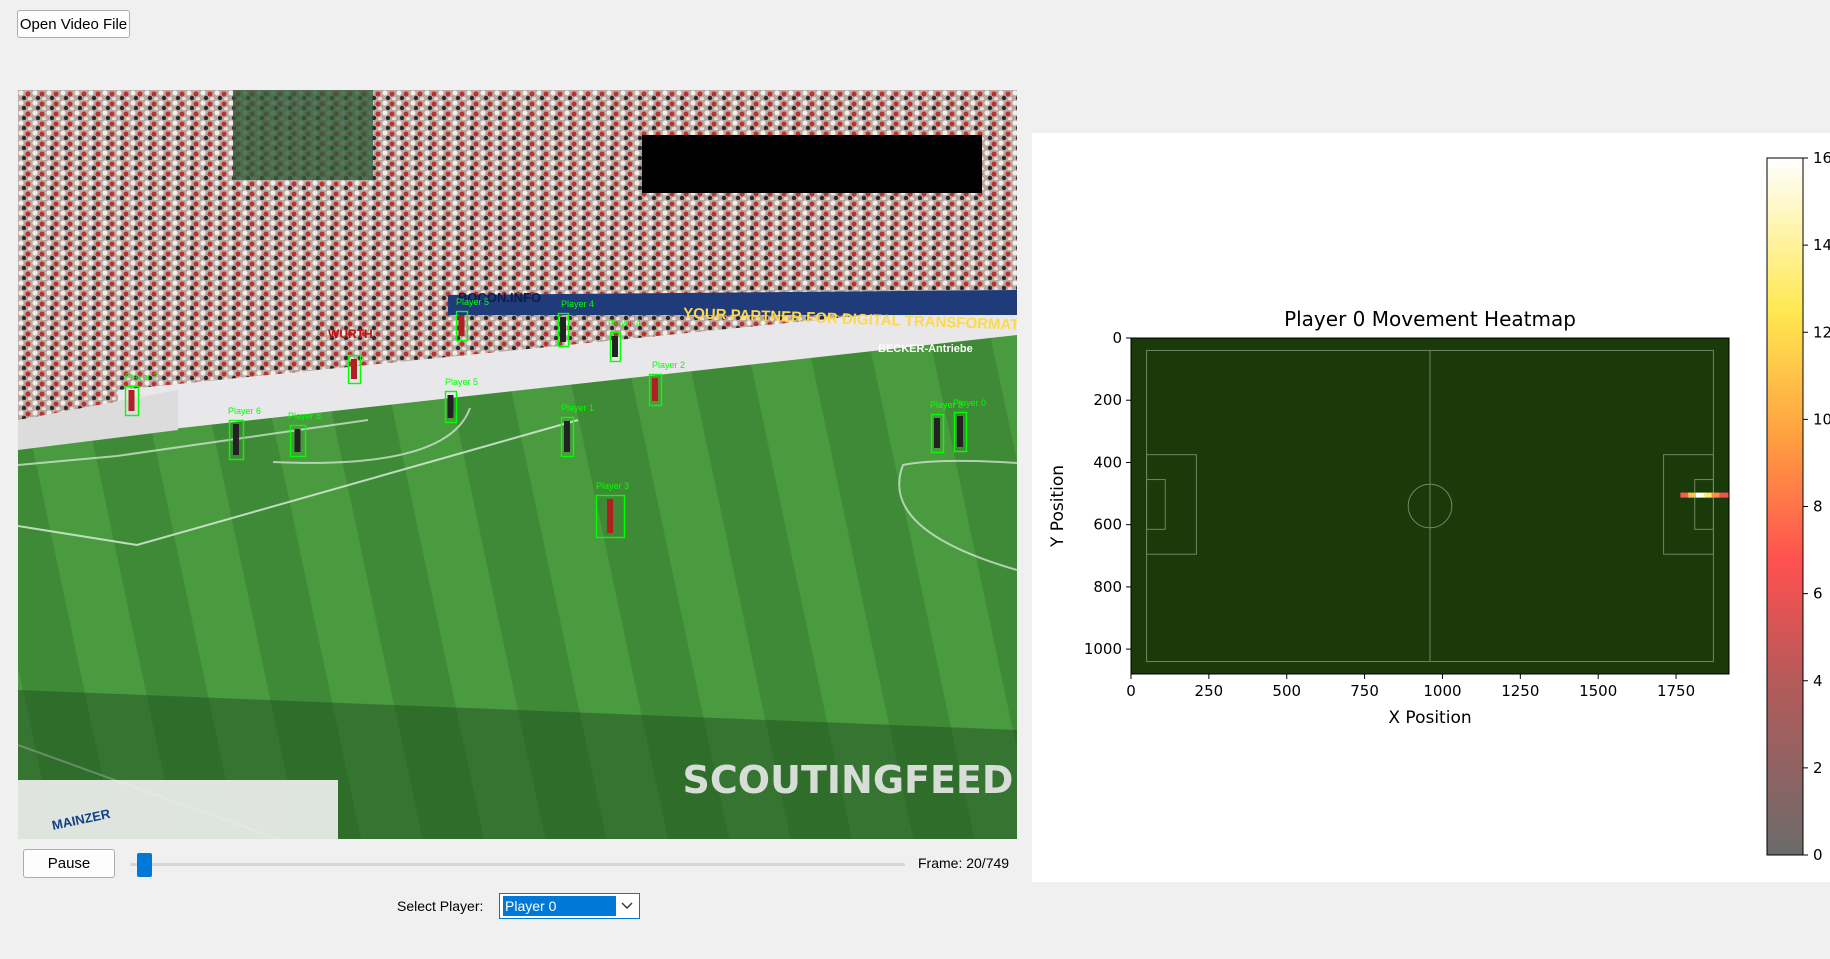  What do you see at coordinates (1107, 462) in the screenshot?
I see `y-tick-label: 400` at bounding box center [1107, 462].